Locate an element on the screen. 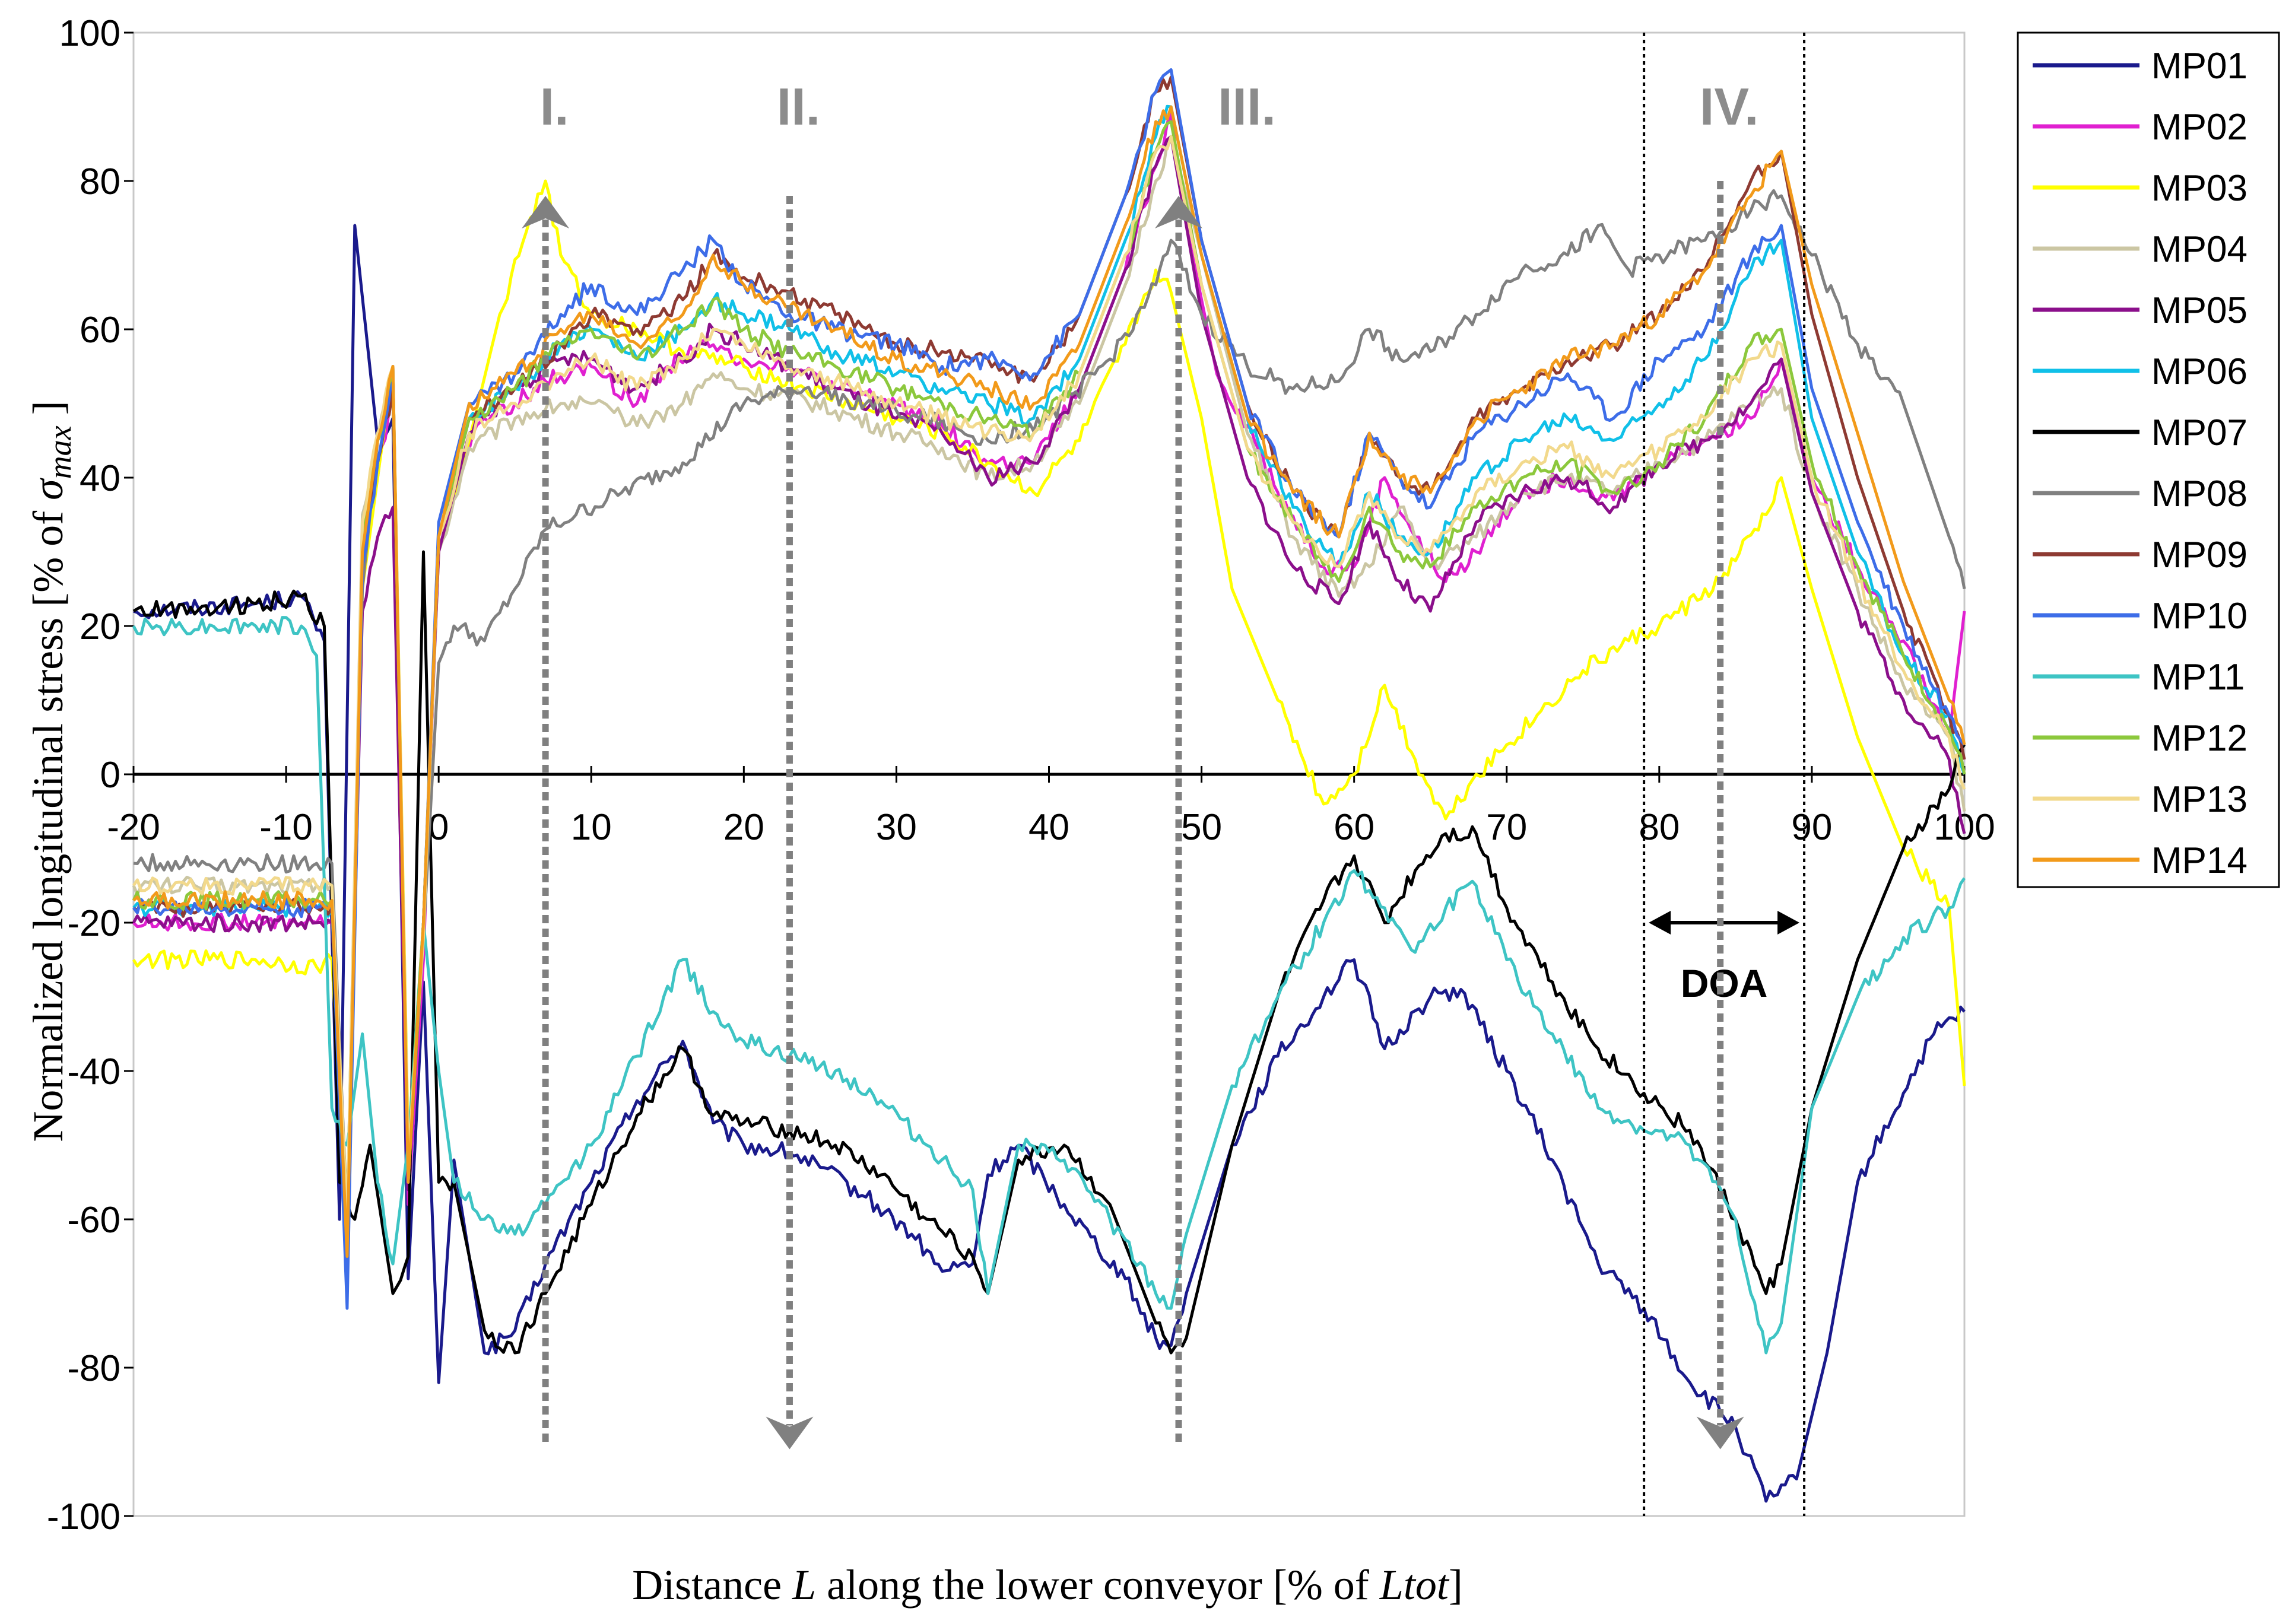 Image resolution: width=2292 pixels, height=1624 pixels. doa-arrowhead-right is located at coordinates (1788, 923).